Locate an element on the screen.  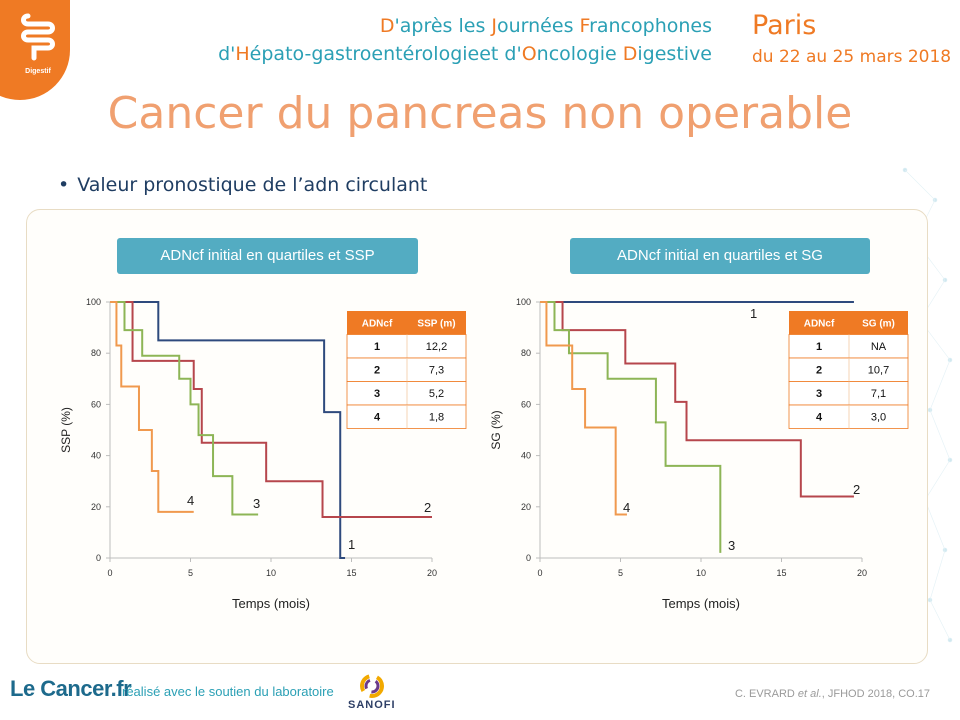
event-line2-segment: ncologie is located at coordinates (579, 54).